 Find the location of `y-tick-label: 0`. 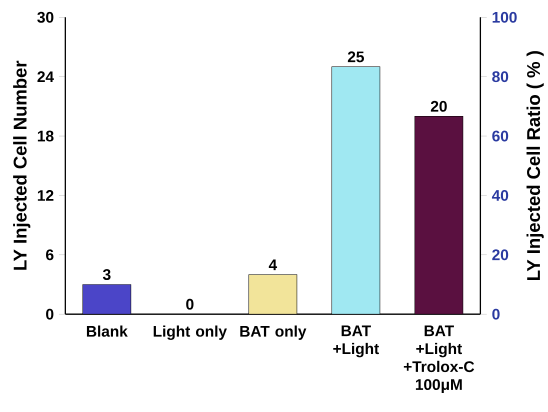

y-tick-label: 0 is located at coordinates (50, 314).